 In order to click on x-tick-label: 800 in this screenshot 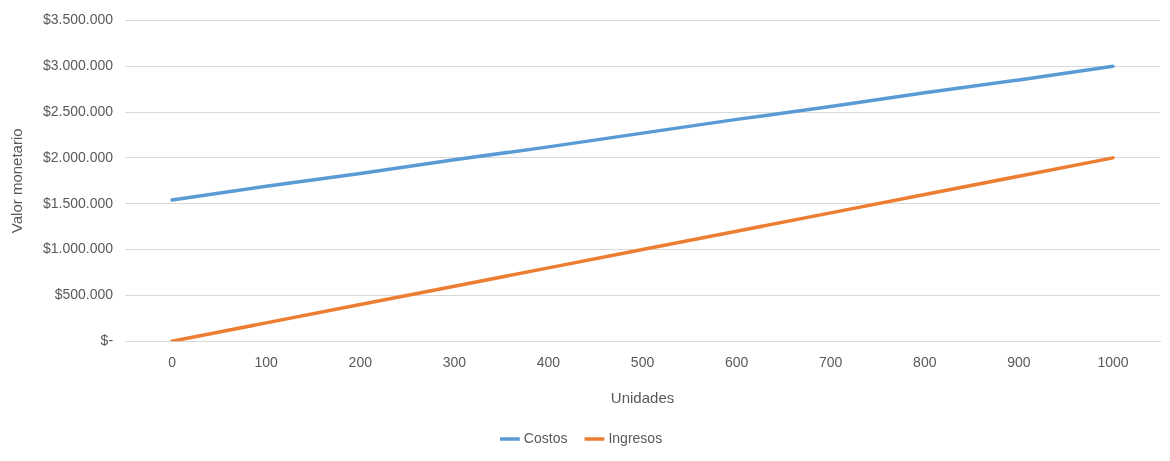, I will do `click(925, 362)`.